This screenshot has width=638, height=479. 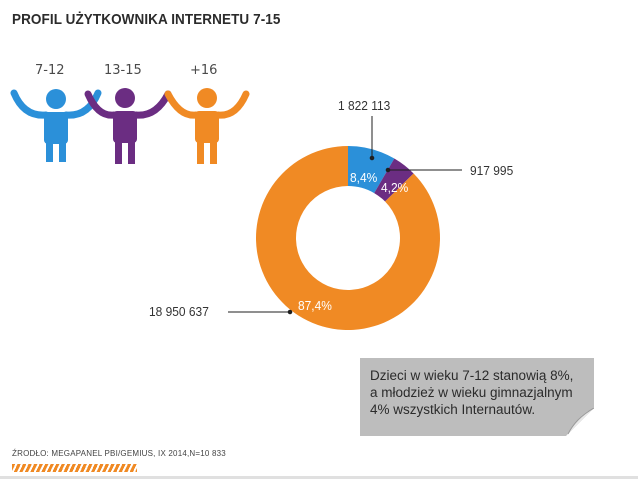 I want to click on percent-label-13-15: 4,2%, so click(x=395, y=187).